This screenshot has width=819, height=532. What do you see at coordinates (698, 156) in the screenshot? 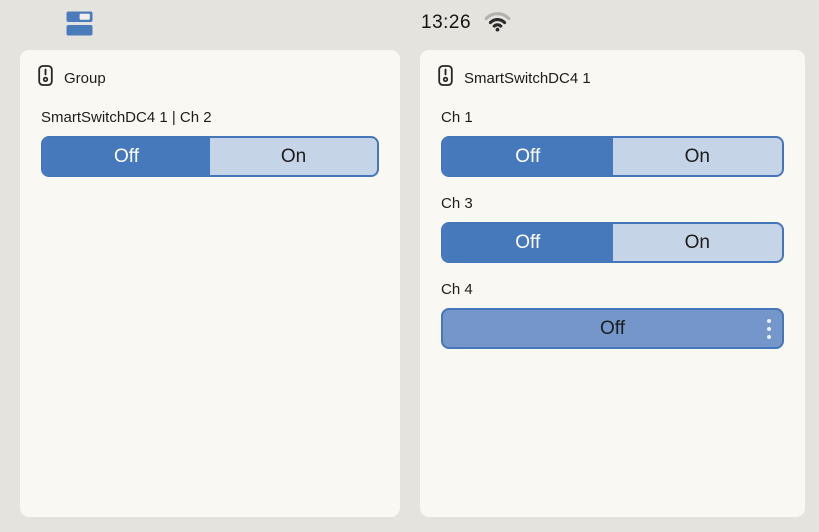
I see `toggle-ch1-on: On` at bounding box center [698, 156].